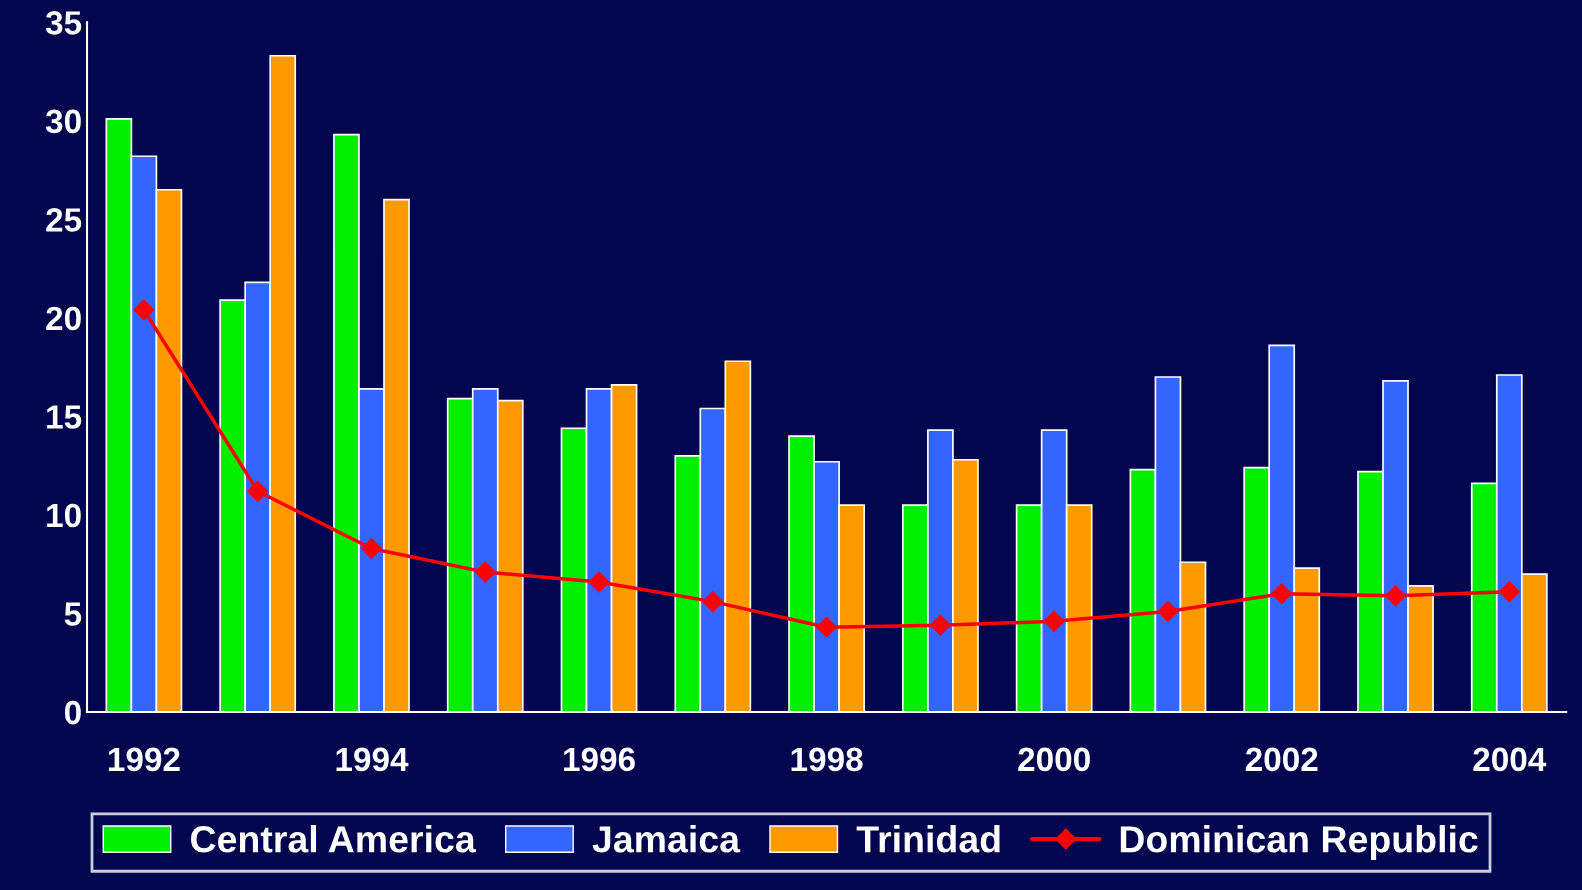 The width and height of the screenshot is (1582, 890). Describe the element at coordinates (599, 759) in the screenshot. I see `x-tick-label: 1996` at that location.